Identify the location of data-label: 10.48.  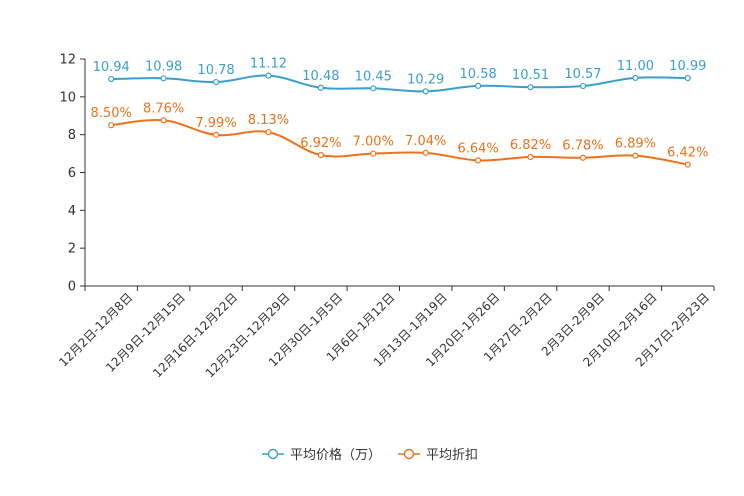
(320, 76).